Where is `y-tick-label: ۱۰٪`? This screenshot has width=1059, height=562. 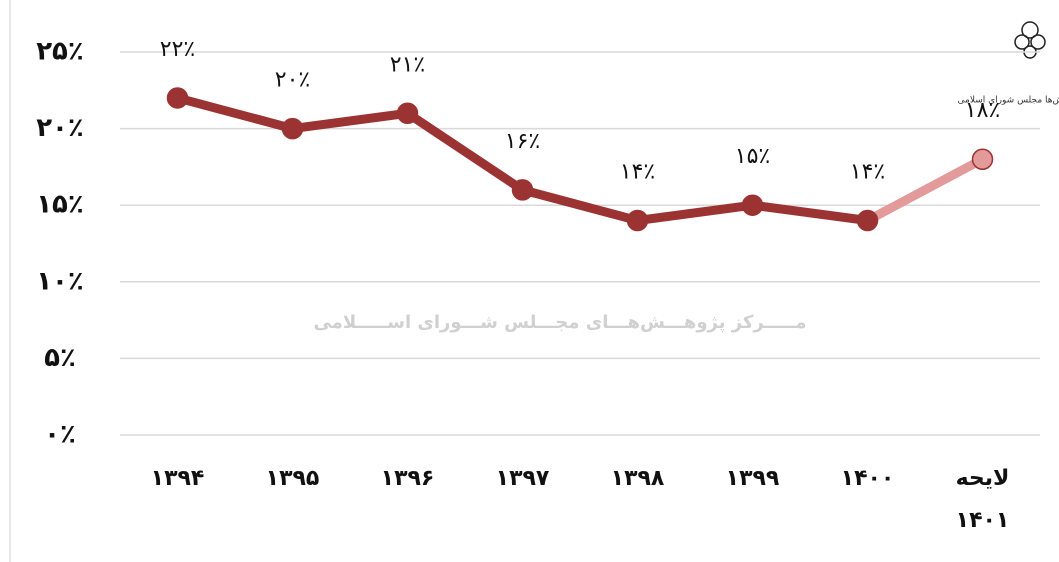
y-tick-label: ۱۰٪ is located at coordinates (60, 281).